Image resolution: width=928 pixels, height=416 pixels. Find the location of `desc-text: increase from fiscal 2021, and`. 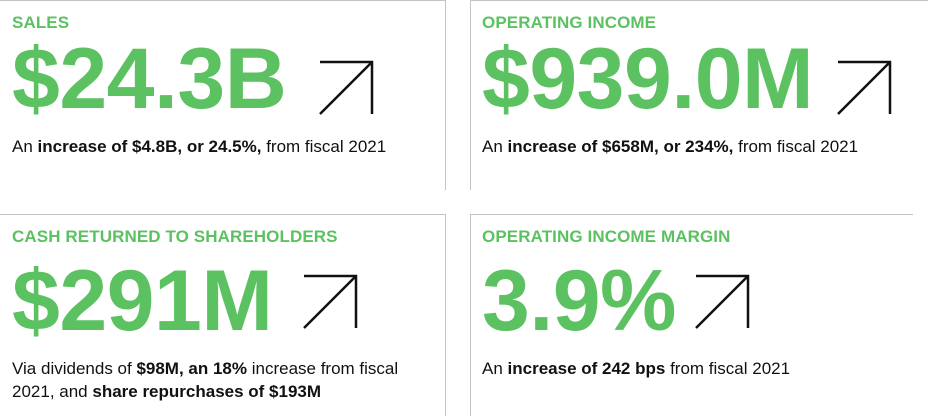

desc-text: increase from fiscal 2021, and is located at coordinates (205, 380).